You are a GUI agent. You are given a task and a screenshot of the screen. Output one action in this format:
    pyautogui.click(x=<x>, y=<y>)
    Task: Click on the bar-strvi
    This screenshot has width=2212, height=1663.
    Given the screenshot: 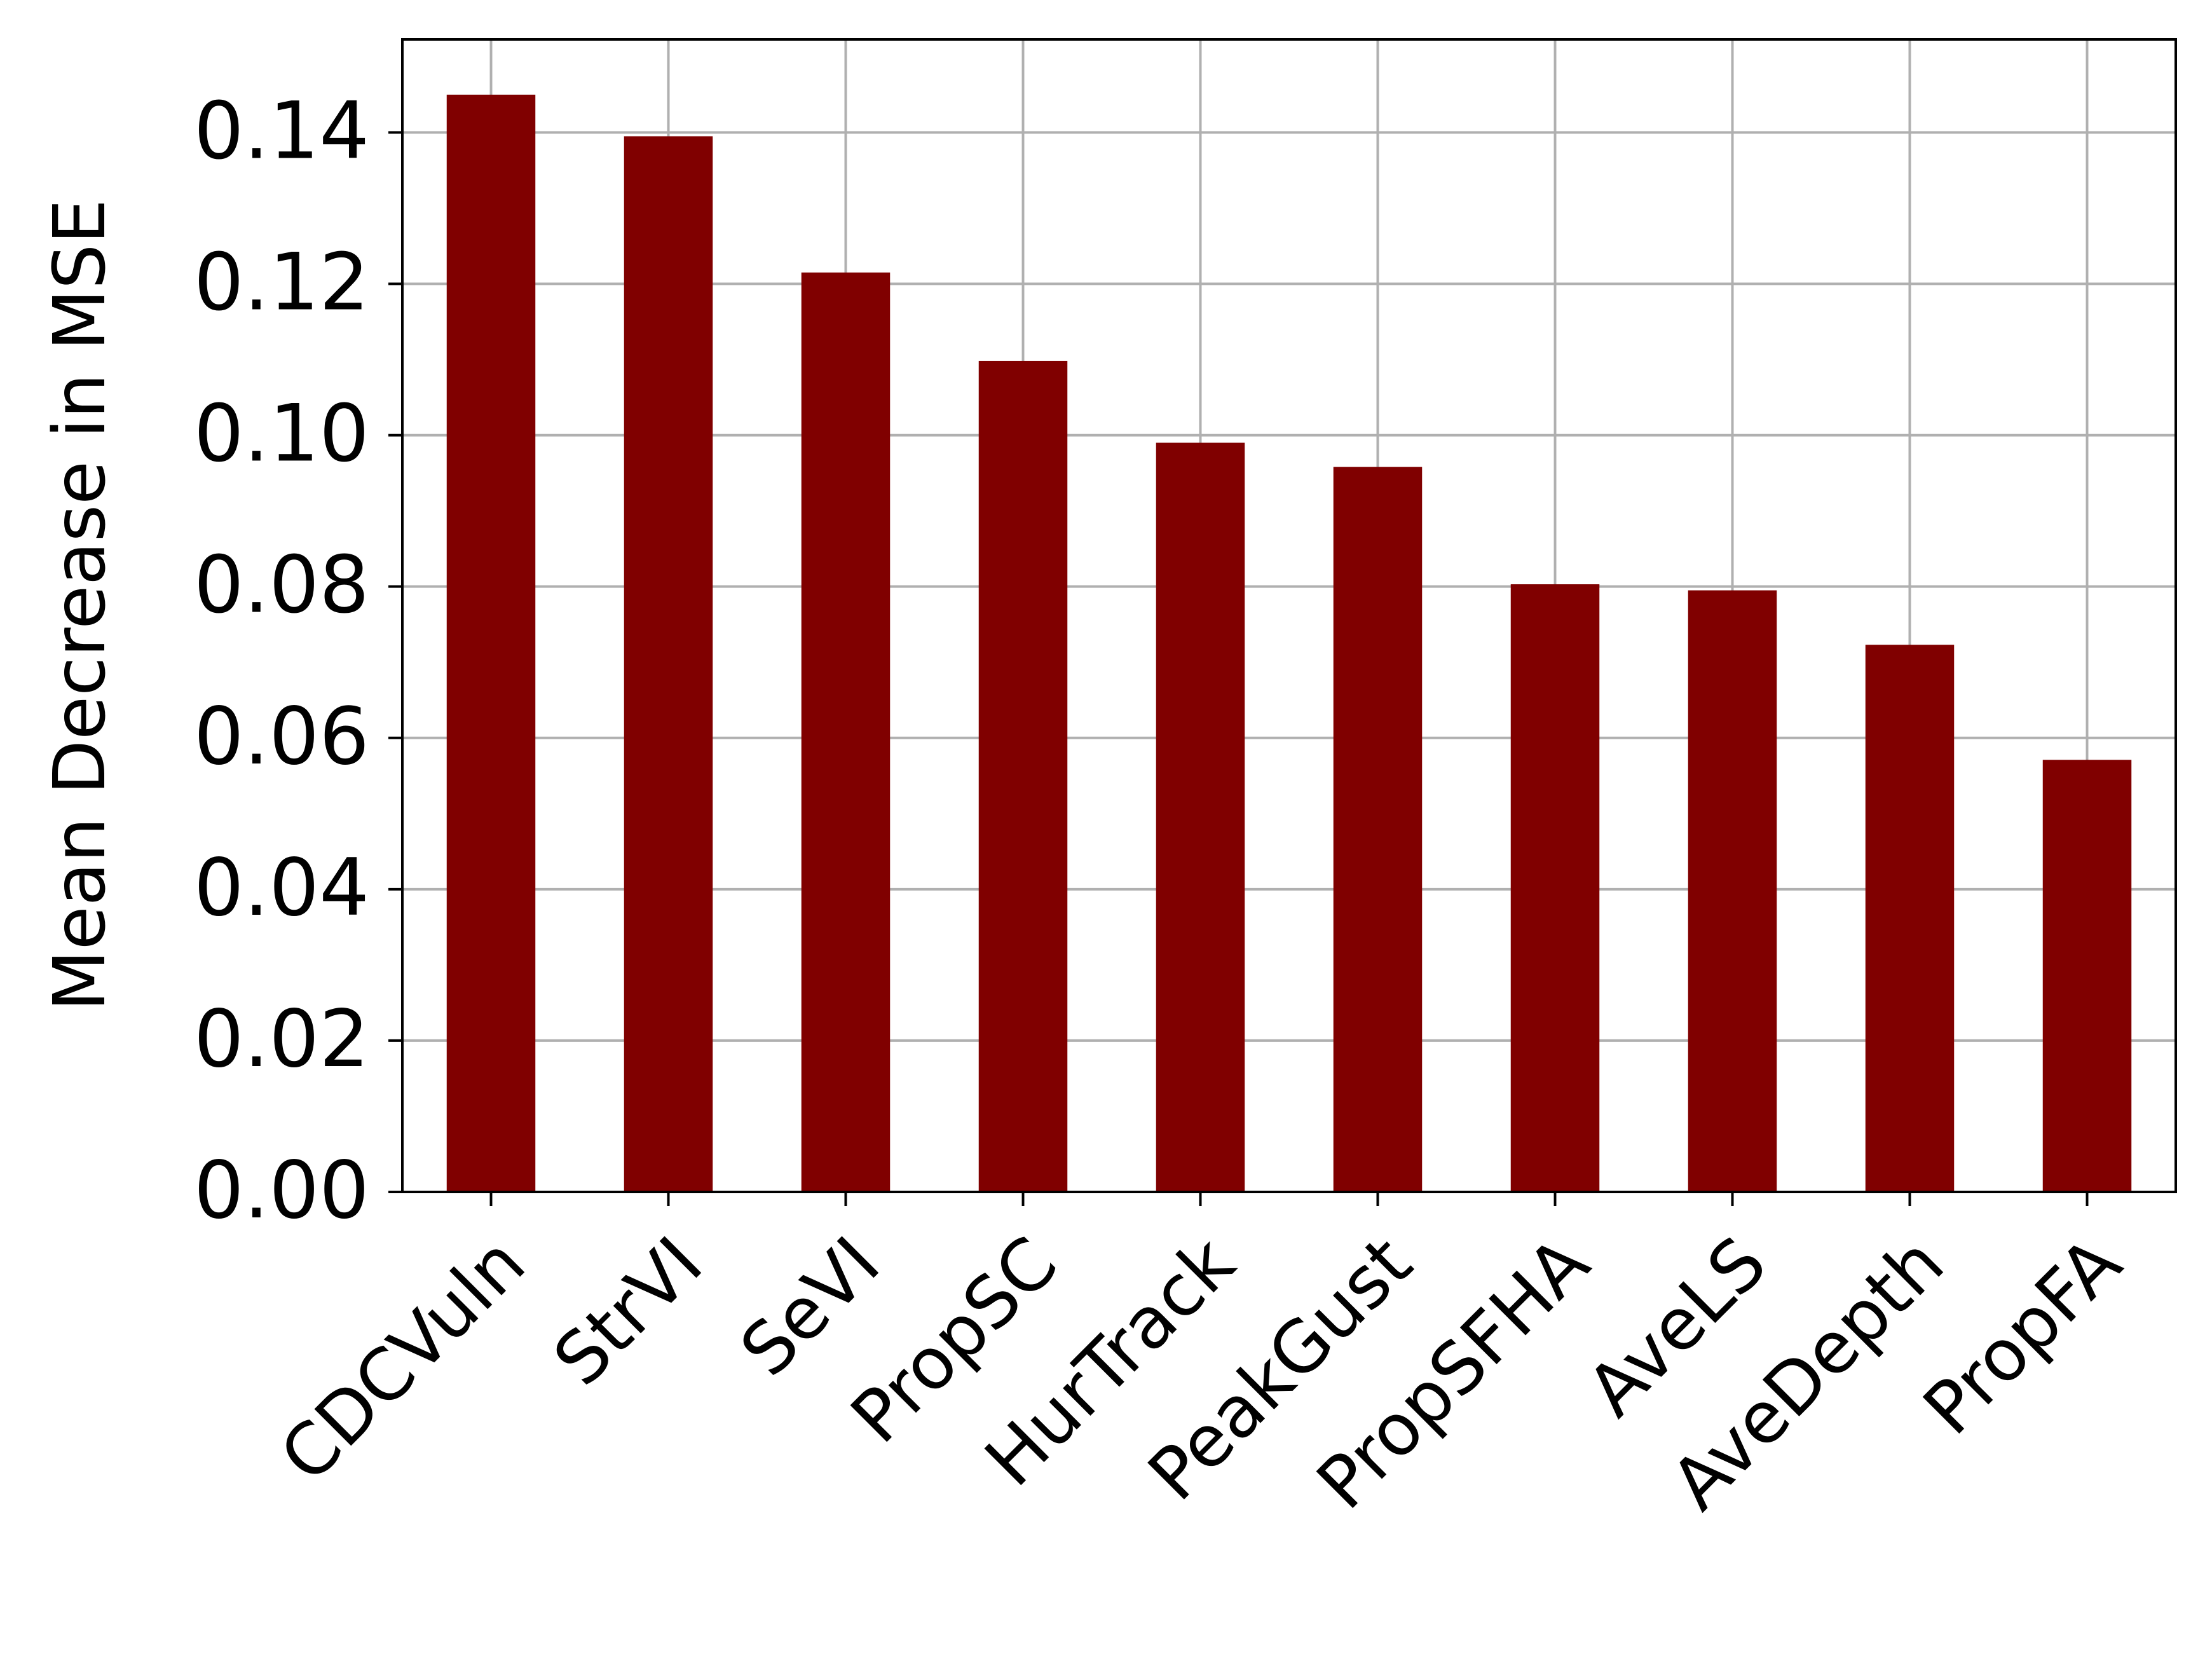 What is the action you would take?
    pyautogui.click(x=669, y=664)
    